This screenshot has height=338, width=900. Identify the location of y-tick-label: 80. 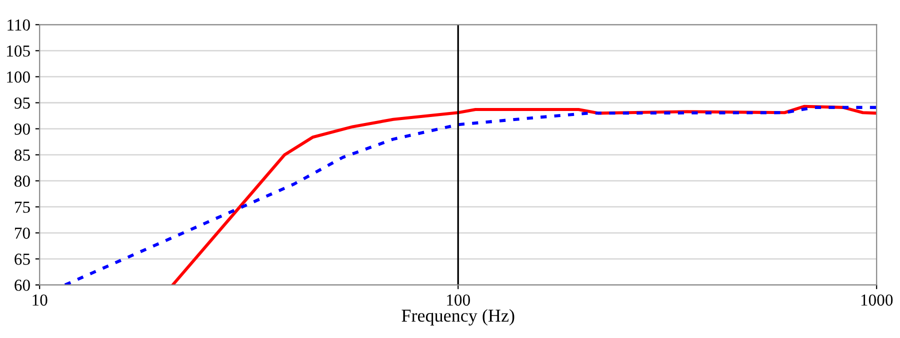
(22, 181).